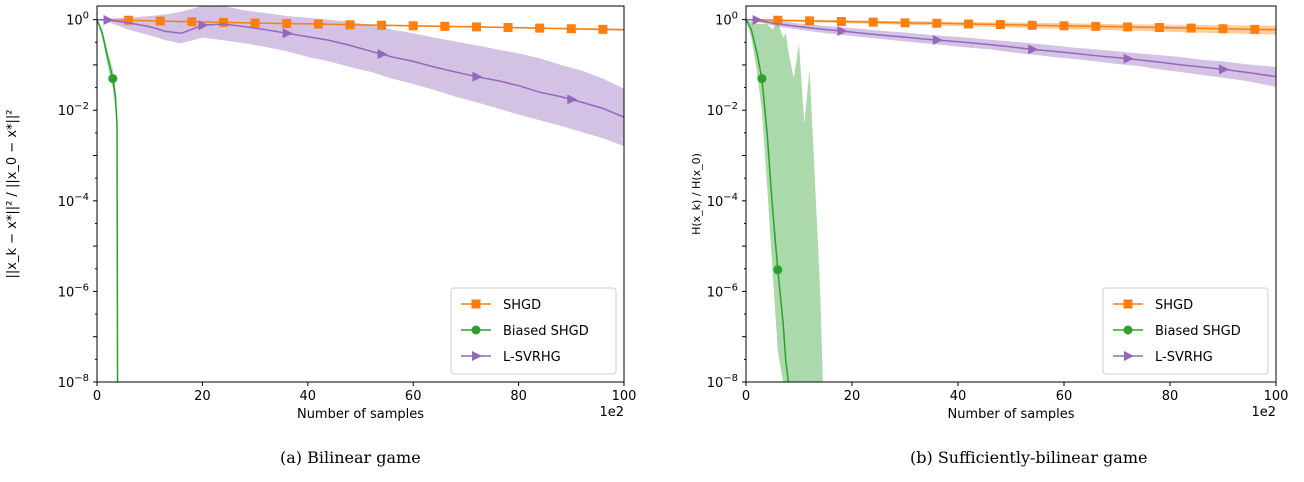 The image size is (1304, 482). I want to click on x-axis-label: Number of samples, so click(360, 414).